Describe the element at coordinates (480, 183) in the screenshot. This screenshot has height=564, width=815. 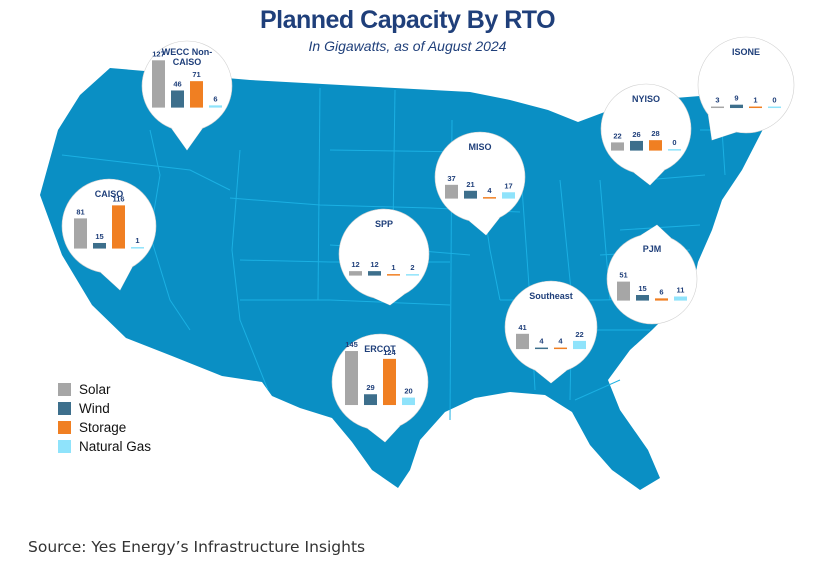
I see `bubble-miso: MISO 37 21 4 17` at that location.